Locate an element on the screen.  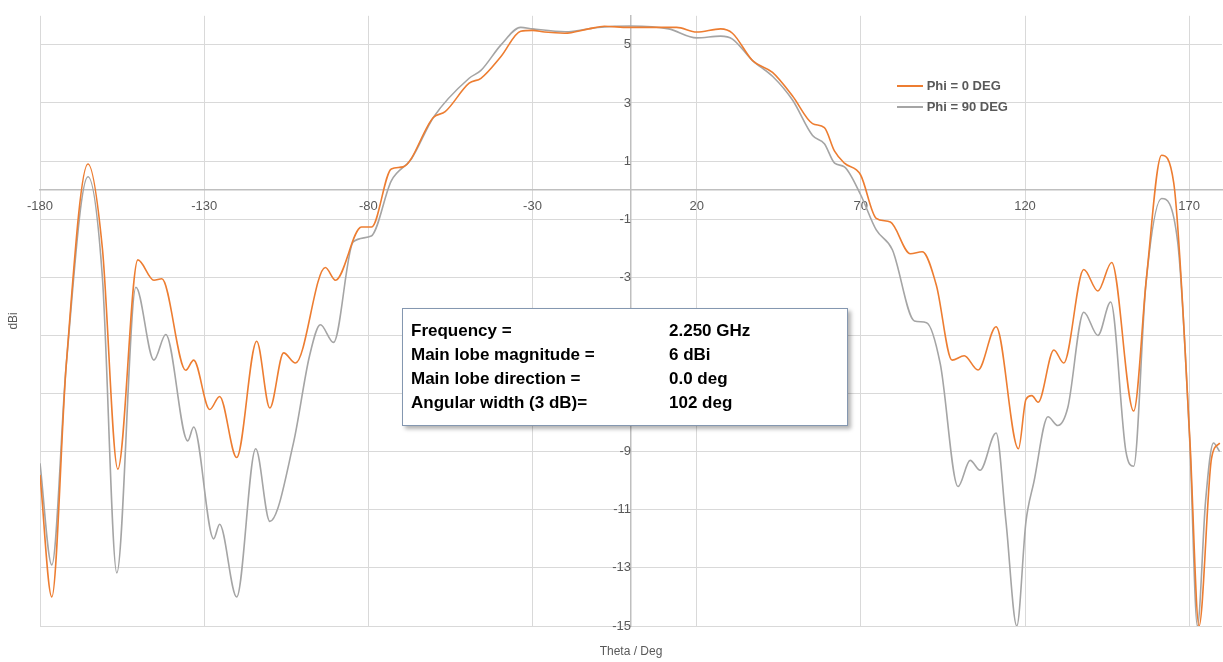
annotation: Angular width (3 dB)= is located at coordinates (500, 403).